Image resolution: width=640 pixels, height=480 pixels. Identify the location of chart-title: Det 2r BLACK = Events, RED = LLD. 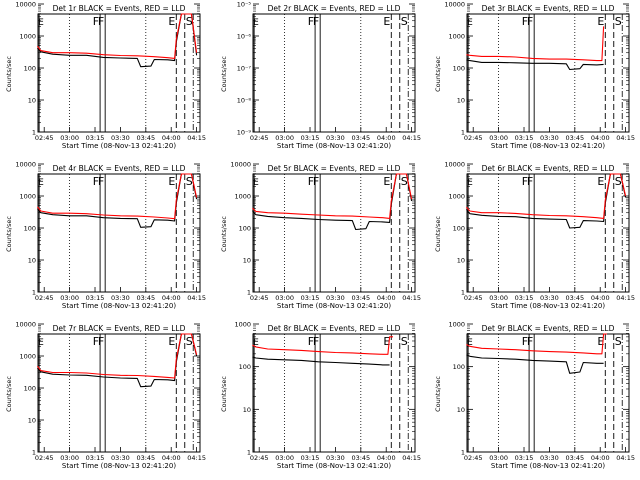
(334, 8).